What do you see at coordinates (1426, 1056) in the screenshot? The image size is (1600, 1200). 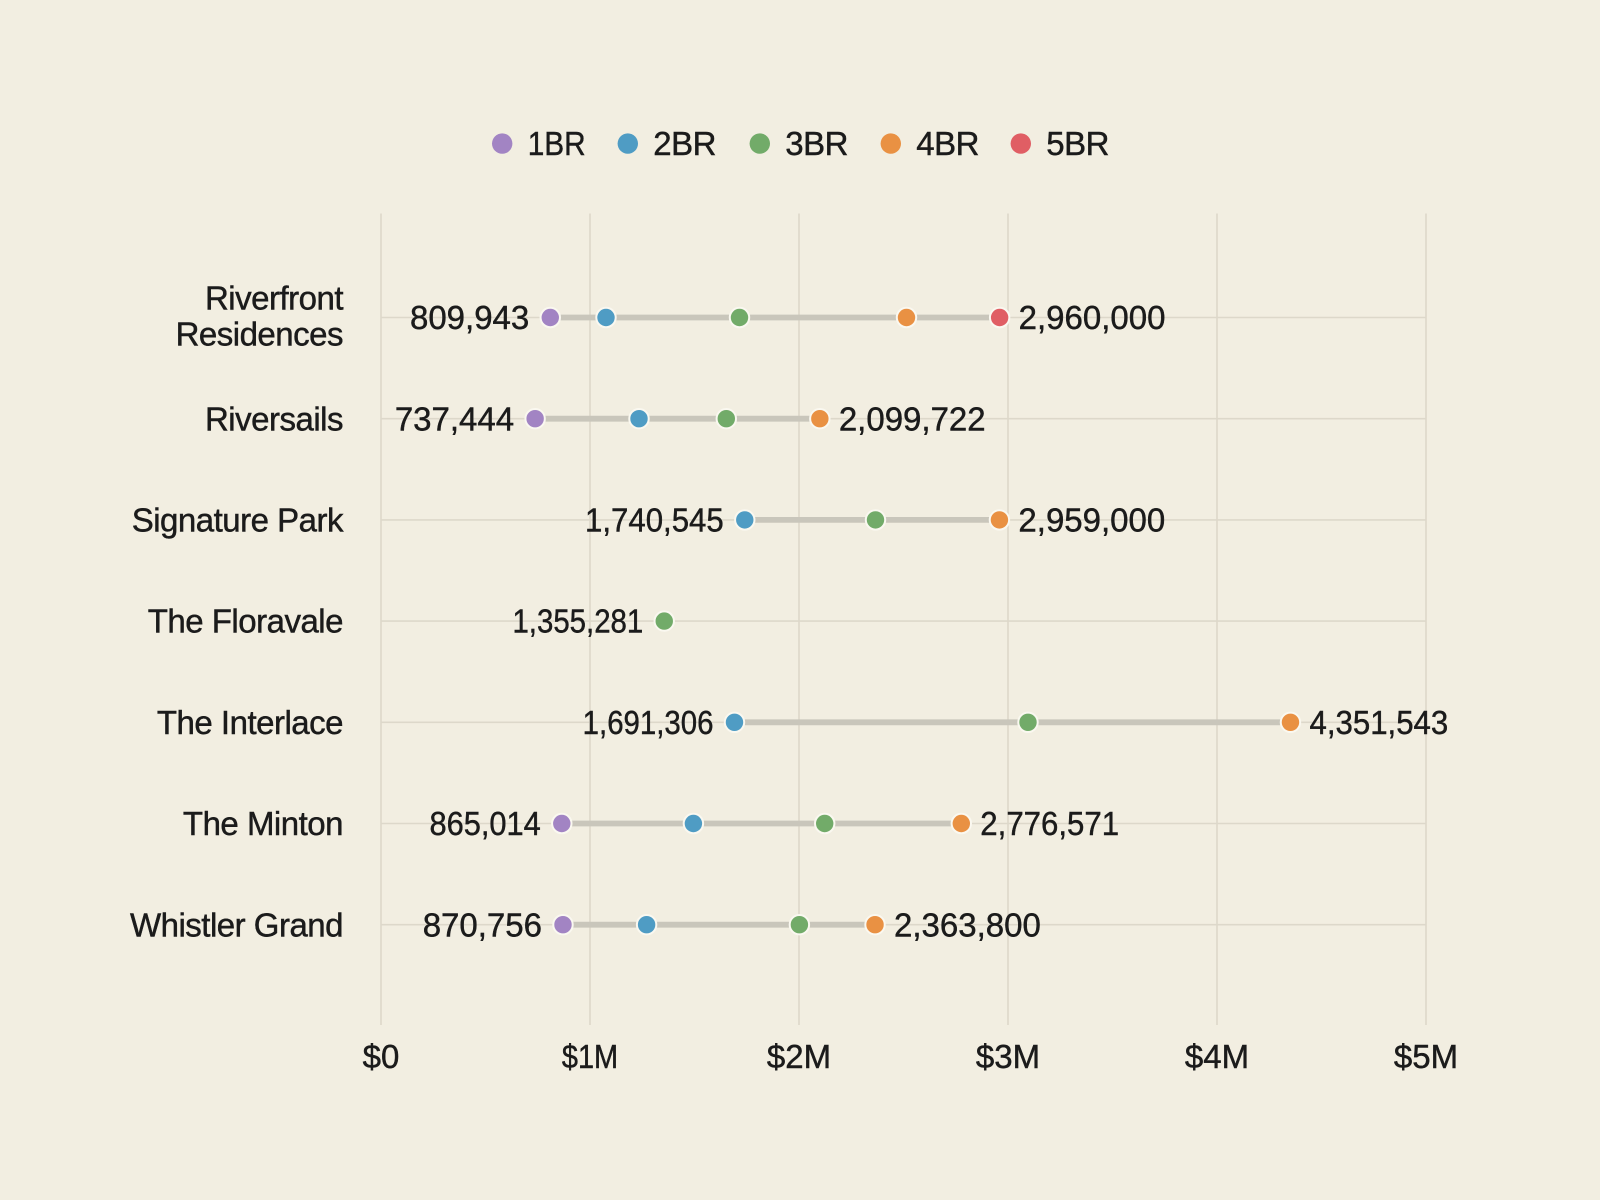 I see `svg-text: $5M` at bounding box center [1426, 1056].